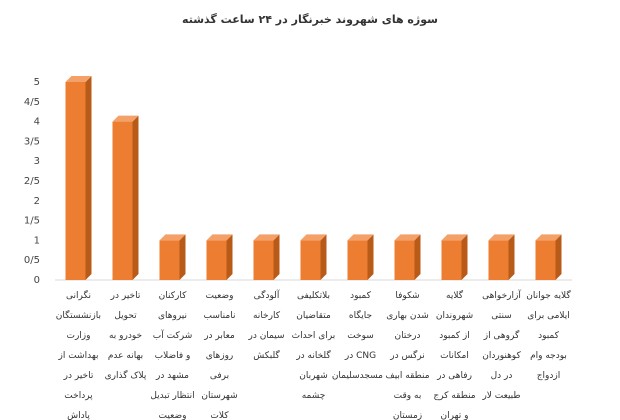 Image resolution: width=620 pixels, height=420 pixels. What do you see at coordinates (37, 82) in the screenshot?
I see `y-tick-label: 5` at bounding box center [37, 82].